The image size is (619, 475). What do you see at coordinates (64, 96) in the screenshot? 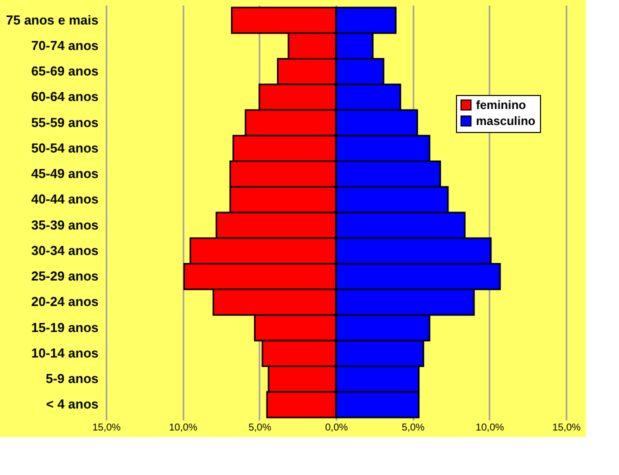
I see `y-tick-label: 60-64 anos` at bounding box center [64, 96].